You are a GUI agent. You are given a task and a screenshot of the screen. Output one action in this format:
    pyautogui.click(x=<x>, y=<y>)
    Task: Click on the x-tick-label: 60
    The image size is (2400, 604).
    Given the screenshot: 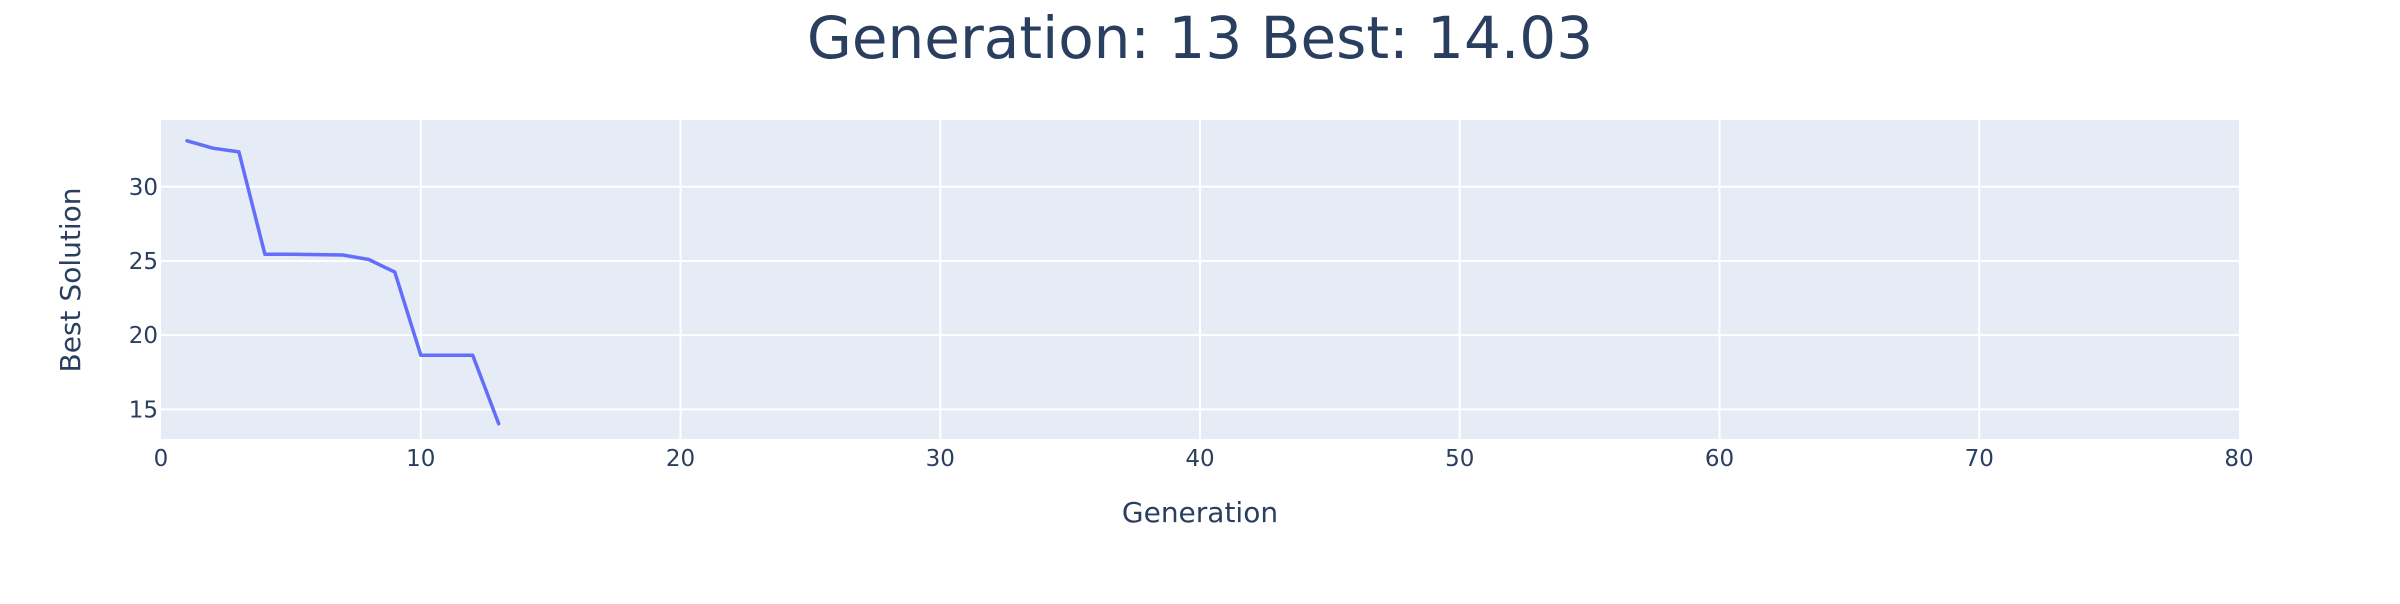 What is the action you would take?
    pyautogui.click(x=1719, y=459)
    